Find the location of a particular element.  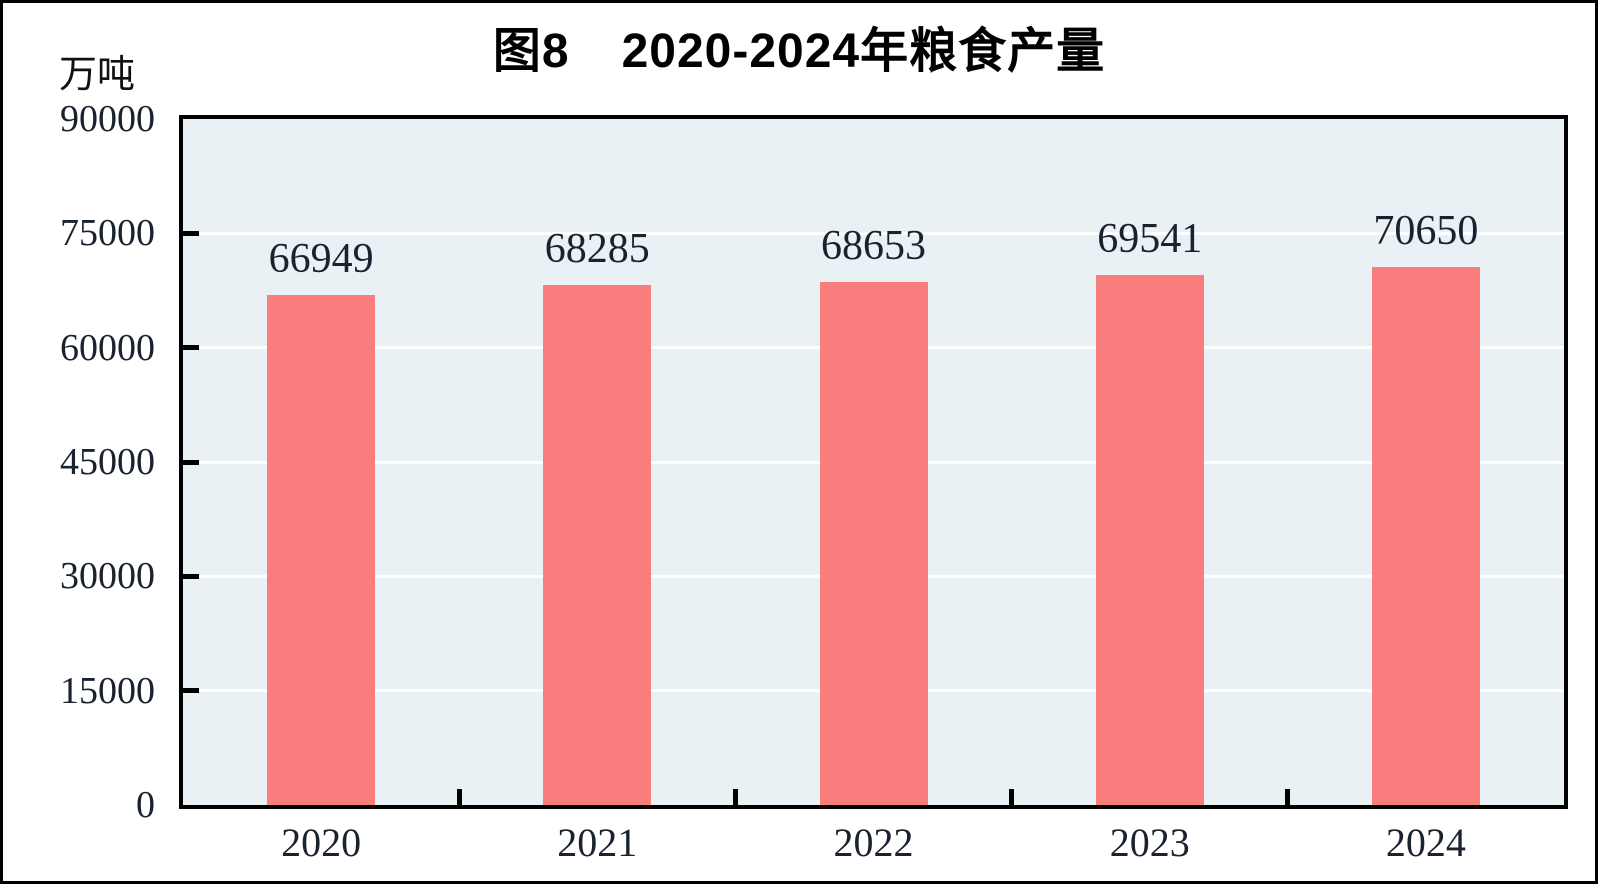

y-tick-label: 15000 is located at coordinates (107, 690).